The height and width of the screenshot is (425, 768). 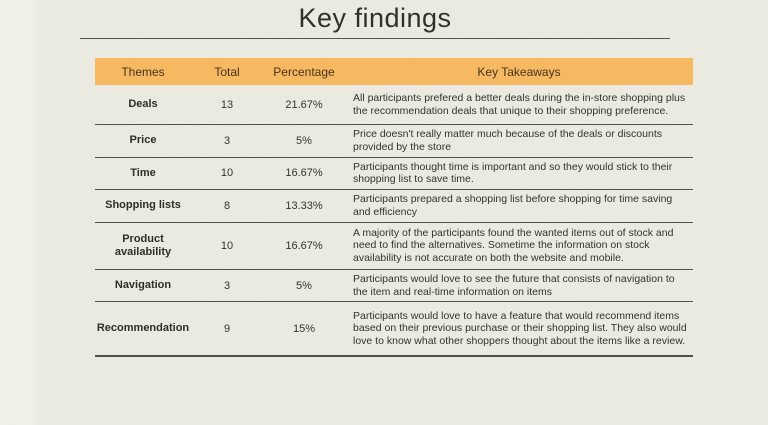 What do you see at coordinates (519, 71) in the screenshot?
I see `column-header-key-takeaways: Key Takeaways` at bounding box center [519, 71].